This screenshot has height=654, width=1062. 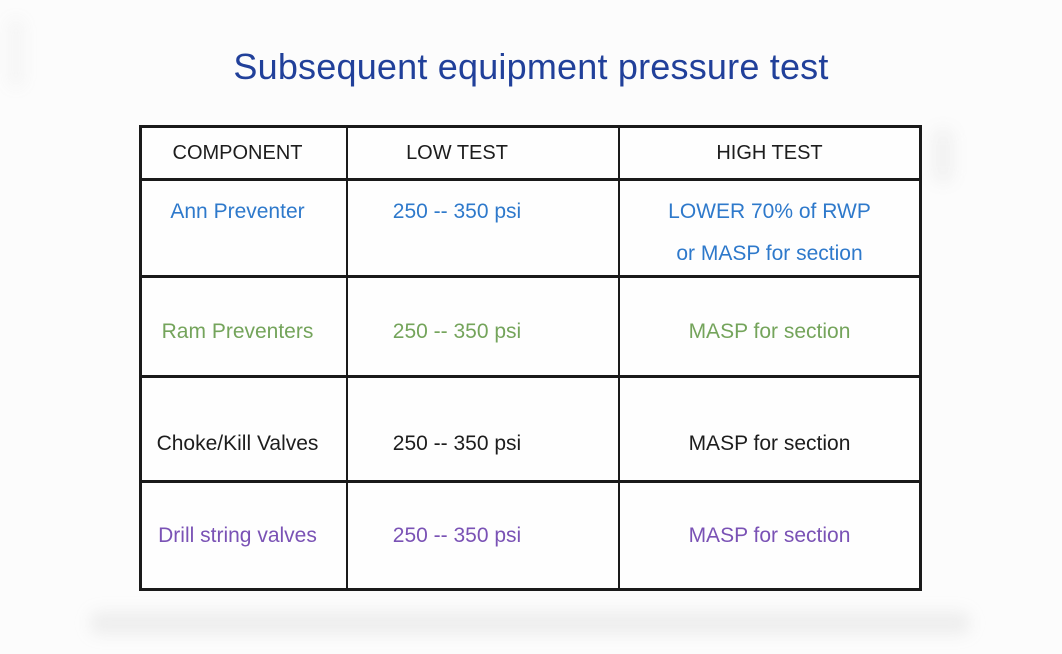 What do you see at coordinates (245, 328) in the screenshot?
I see `component-cell: Ram Preventers` at bounding box center [245, 328].